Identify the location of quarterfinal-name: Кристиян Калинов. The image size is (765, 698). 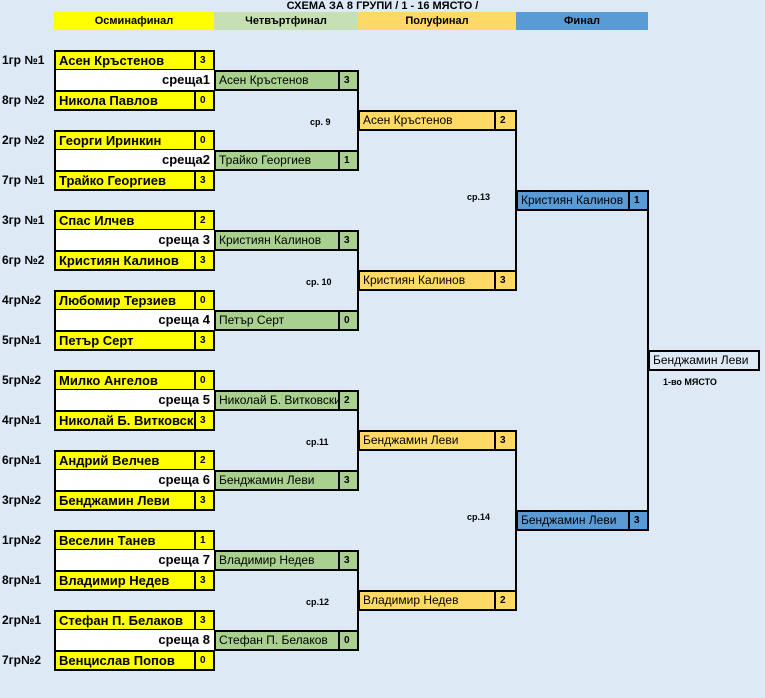
(277, 240).